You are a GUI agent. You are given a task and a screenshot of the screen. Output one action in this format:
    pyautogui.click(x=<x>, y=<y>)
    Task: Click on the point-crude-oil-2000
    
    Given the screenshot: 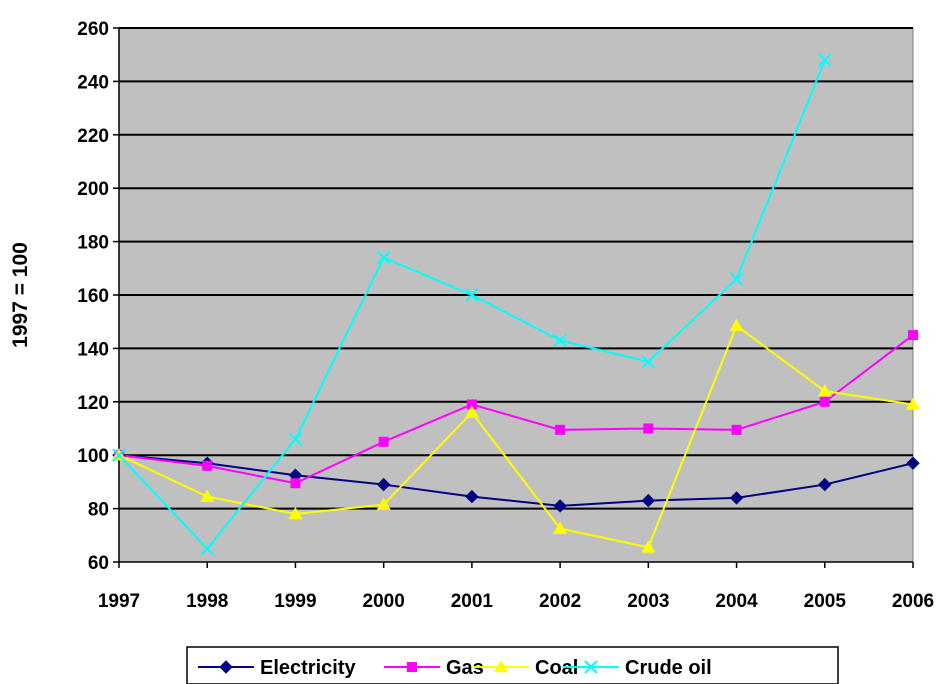 What is the action you would take?
    pyautogui.click(x=383, y=257)
    